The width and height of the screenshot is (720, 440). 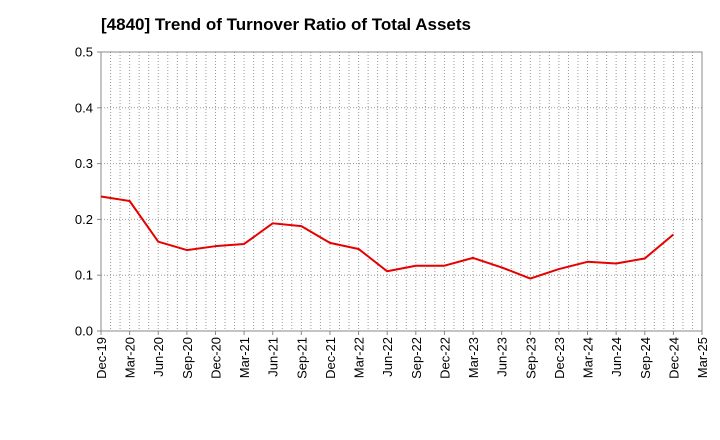 I want to click on x-tick-label: Jun-22, so click(x=387, y=357).